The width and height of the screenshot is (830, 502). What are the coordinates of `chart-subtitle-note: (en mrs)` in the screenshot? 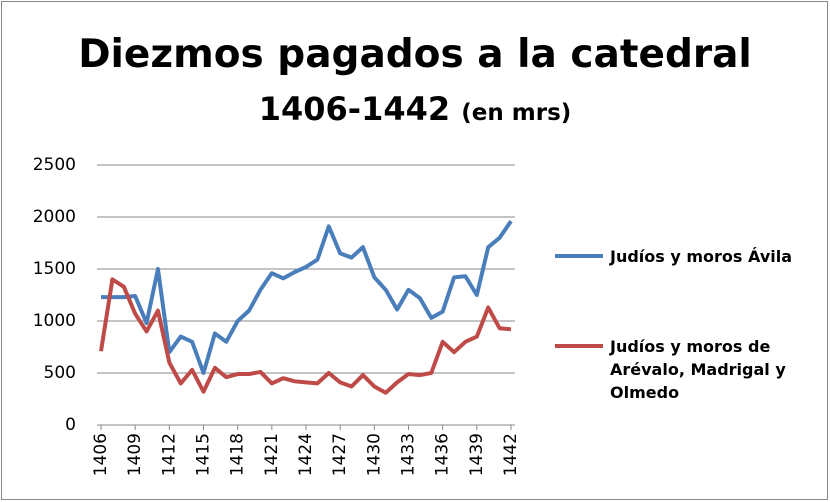 It's located at (516, 113).